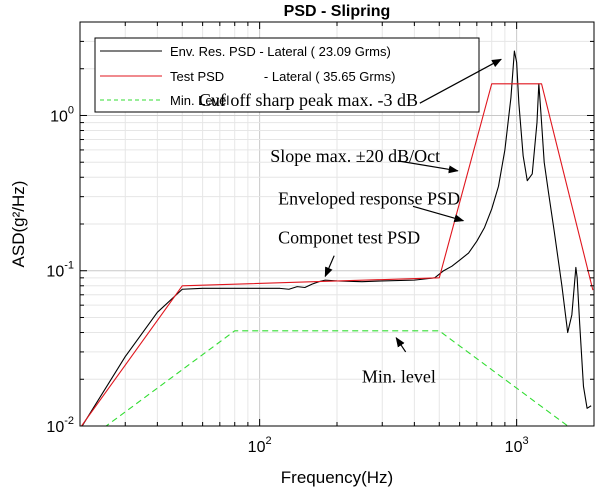 The height and width of the screenshot is (490, 595). I want to click on x-tick-label-1: 10³, so click(517, 445).